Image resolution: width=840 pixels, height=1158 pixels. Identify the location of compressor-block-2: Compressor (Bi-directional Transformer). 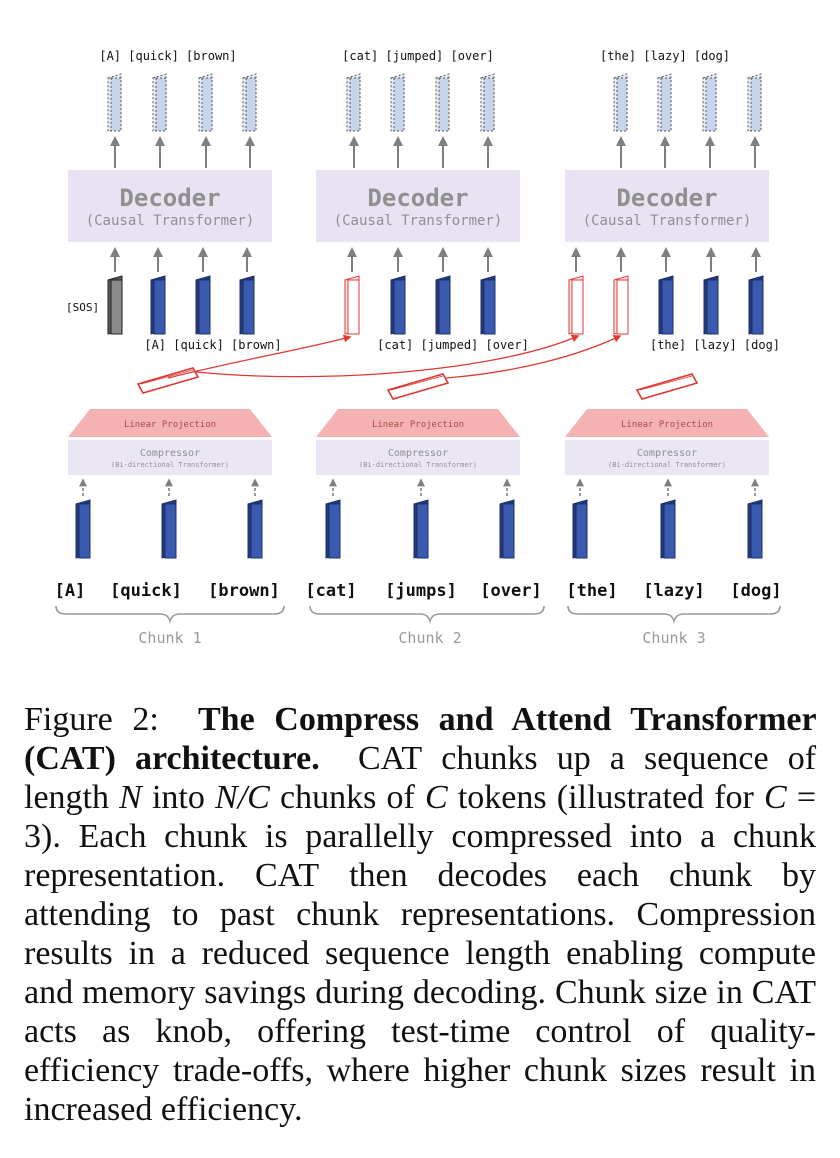
(418, 457).